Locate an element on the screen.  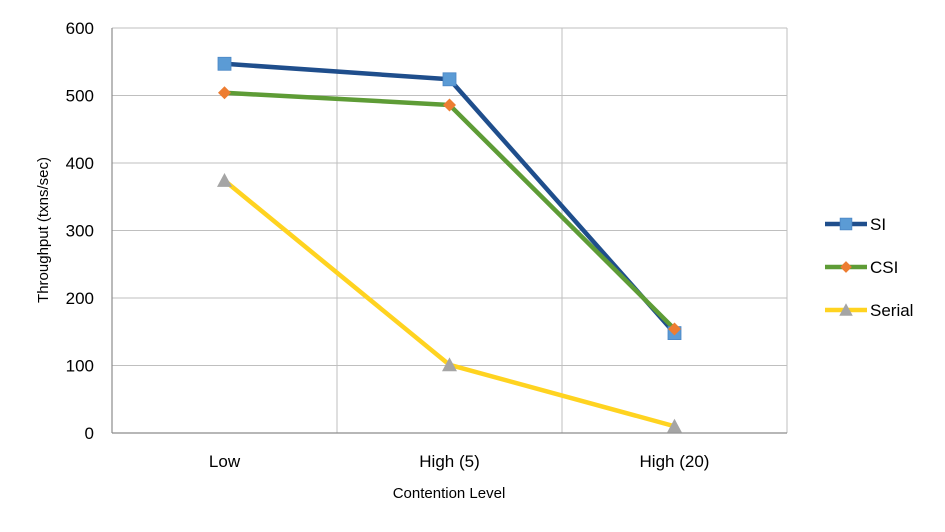
legend-item-serial: Serial is located at coordinates (869, 310).